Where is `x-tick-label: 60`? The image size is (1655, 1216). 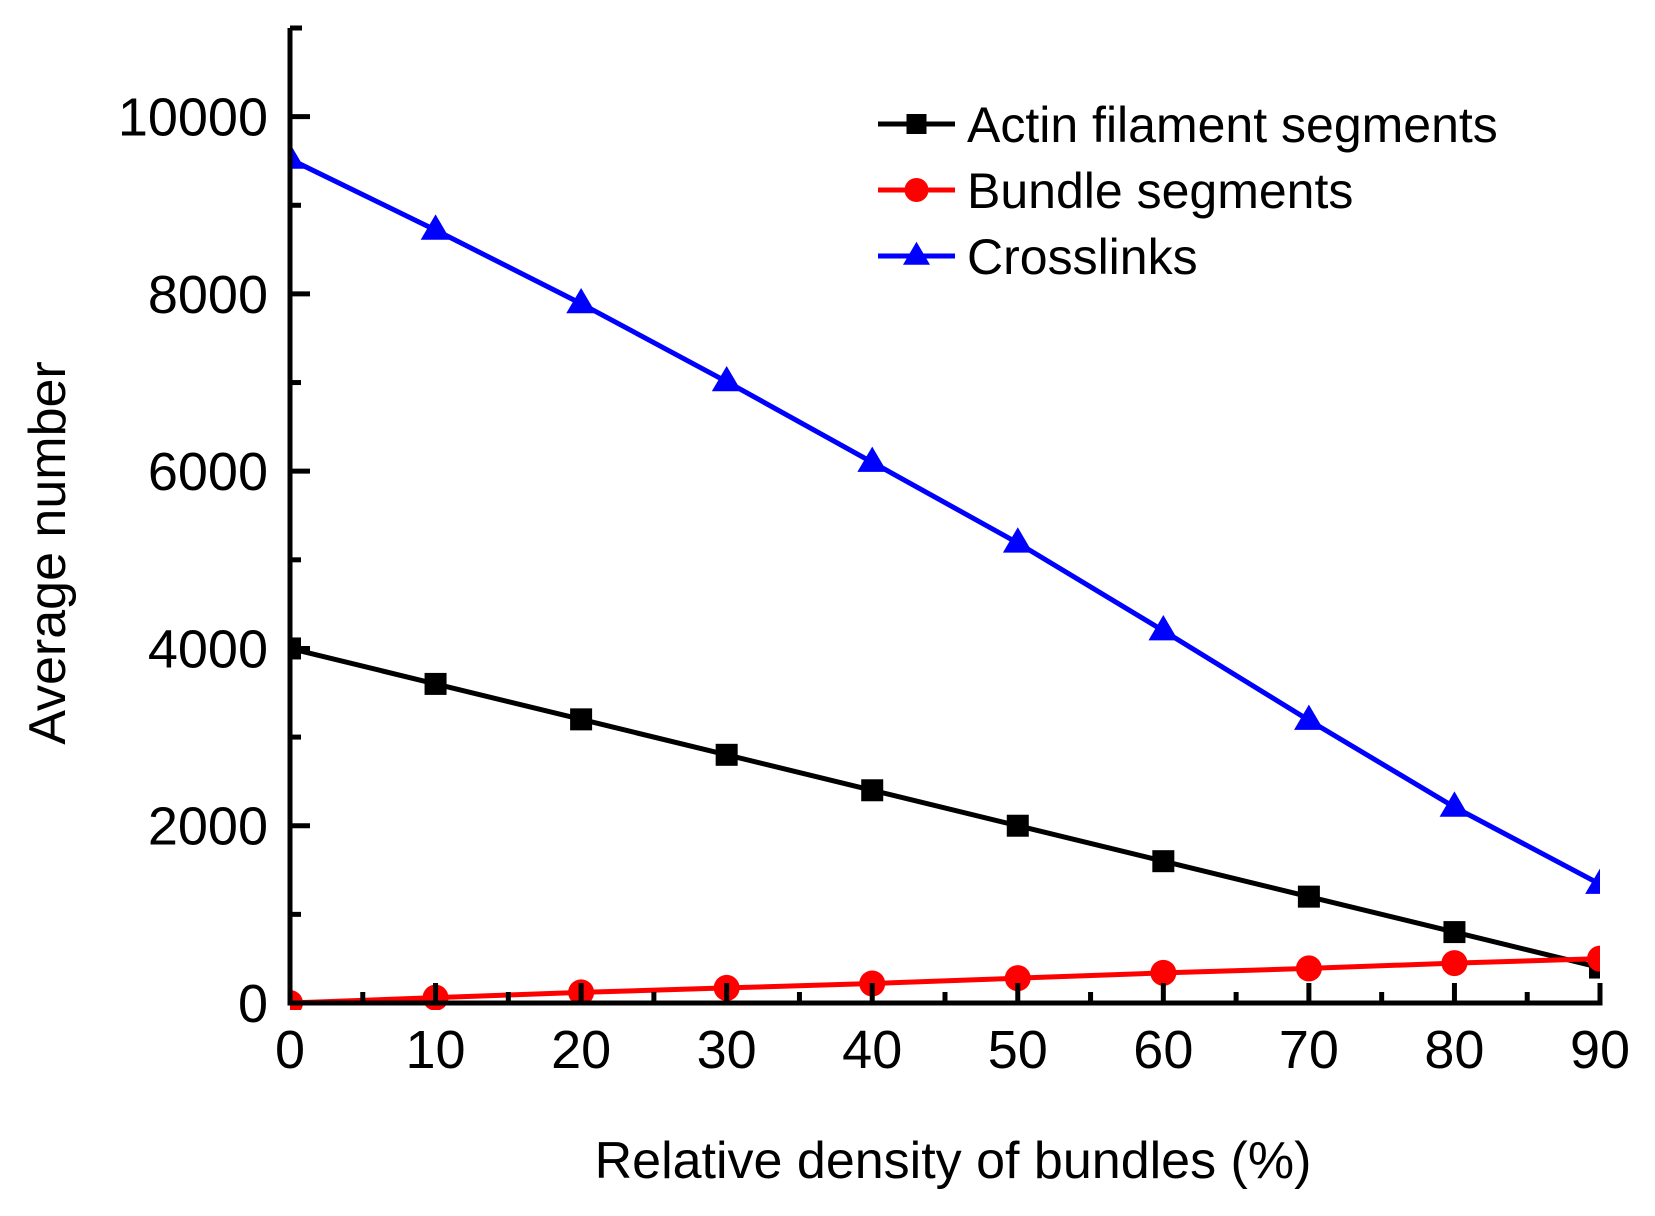
x-tick-label: 60 is located at coordinates (1163, 1050).